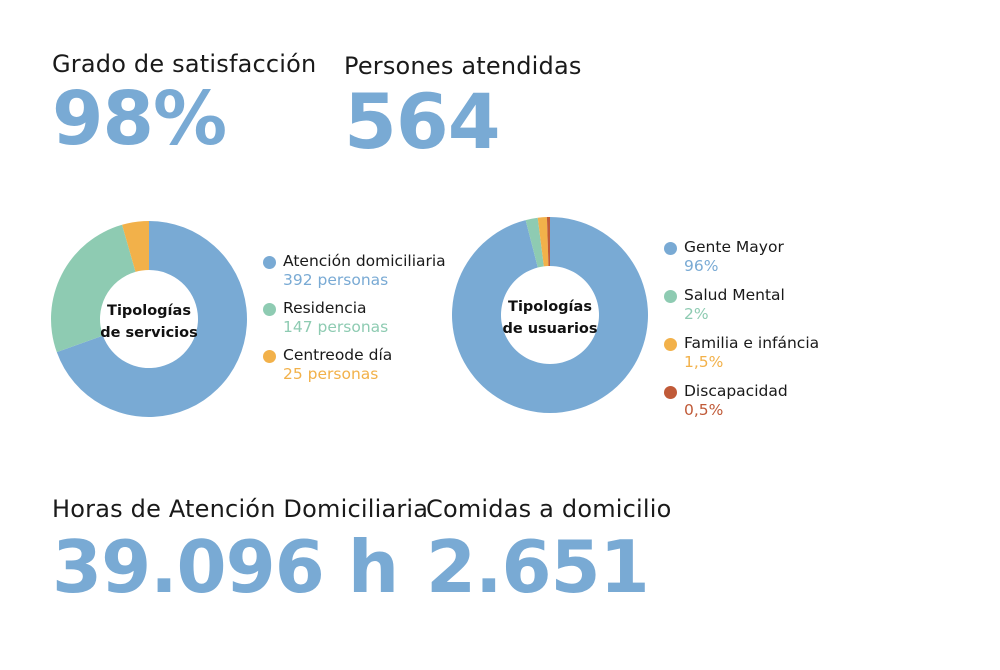 Image resolution: width=1000 pixels, height=670 pixels. I want to click on legend-value: 96%, so click(701, 266).